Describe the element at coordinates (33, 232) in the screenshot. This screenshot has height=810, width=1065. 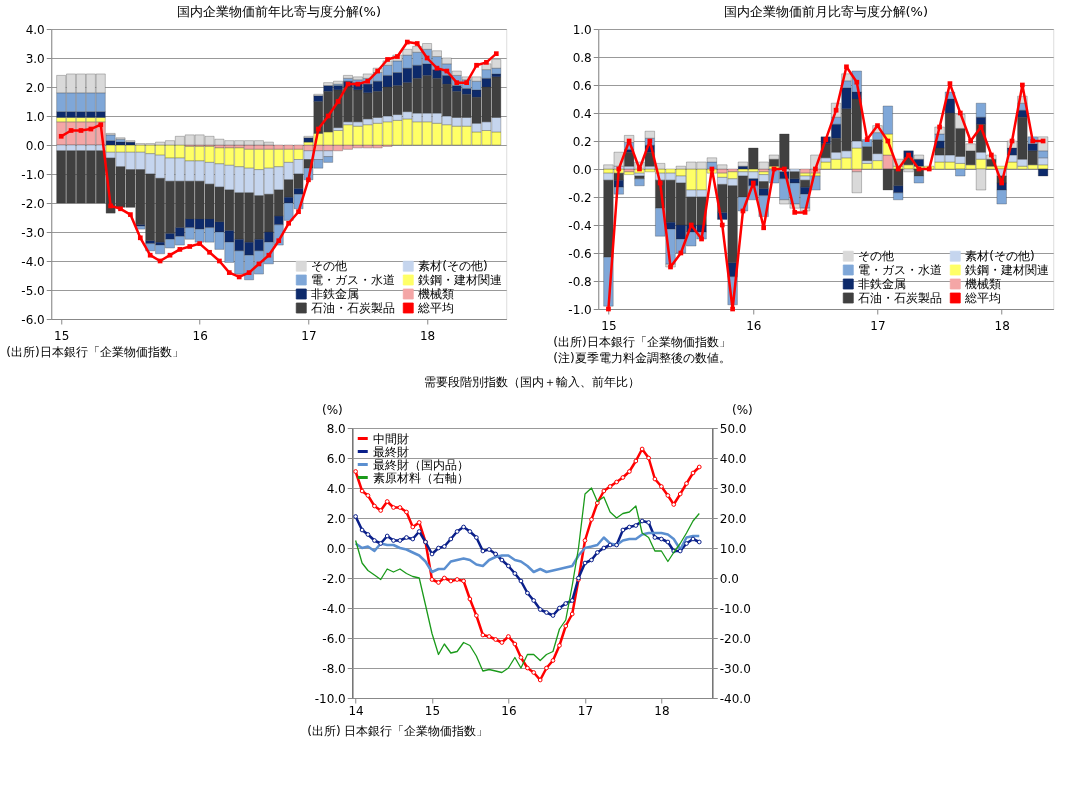
I see `y-tick-label: -3.0` at that location.